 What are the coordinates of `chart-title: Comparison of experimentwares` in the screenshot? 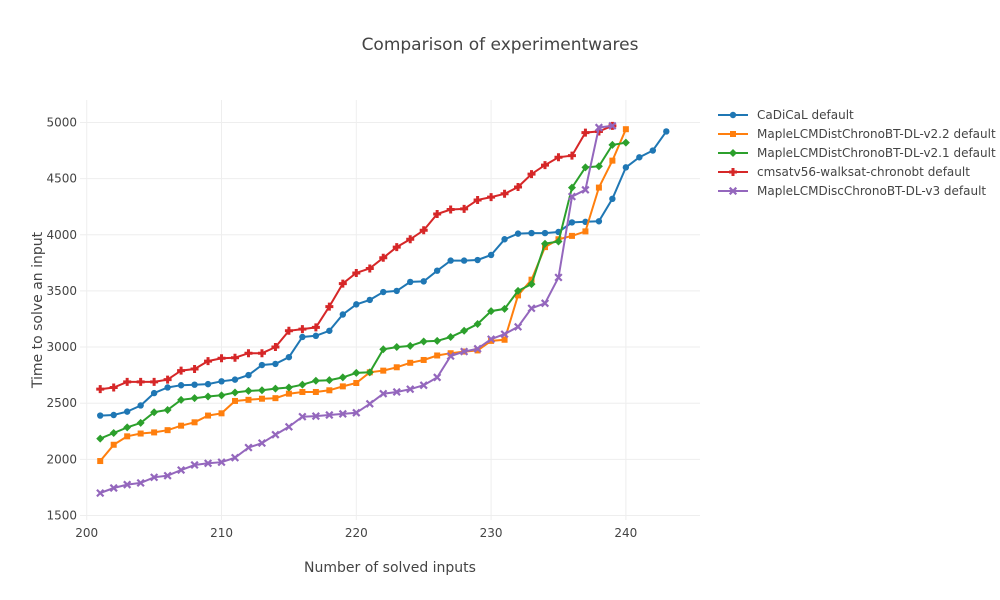 It's located at (500, 45).